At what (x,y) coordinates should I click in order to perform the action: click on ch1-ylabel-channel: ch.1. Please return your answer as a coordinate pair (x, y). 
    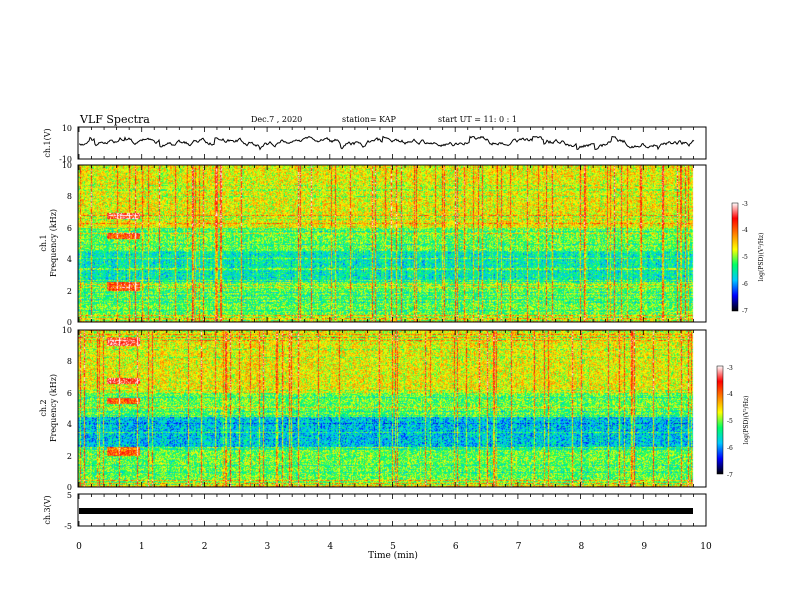
    Looking at the image, I should click on (43, 242).